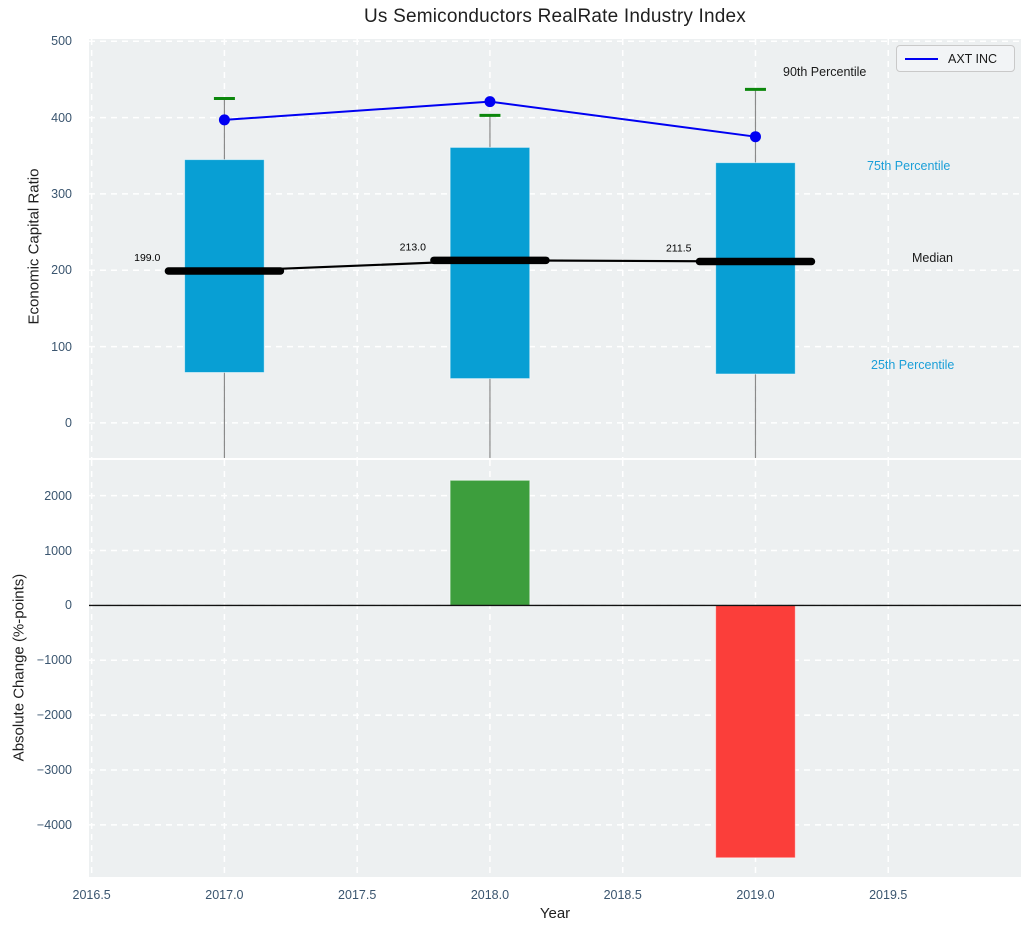 This screenshot has height=940, width=1029. Describe the element at coordinates (54, 715) in the screenshot. I see `y-tick-label: −2000` at that location.